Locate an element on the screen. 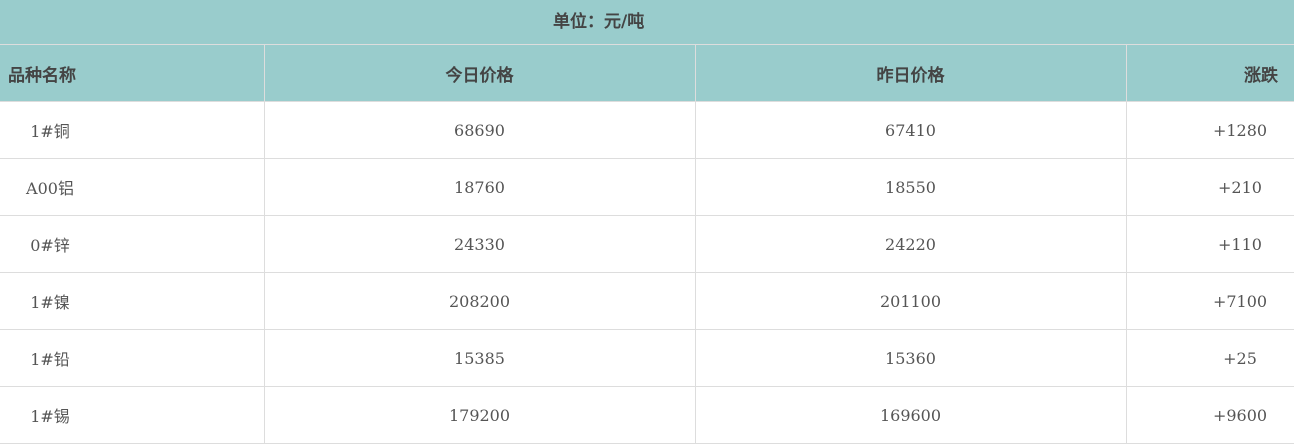 The height and width of the screenshot is (444, 1294). cell-yesterday-price: 67410 is located at coordinates (910, 130).